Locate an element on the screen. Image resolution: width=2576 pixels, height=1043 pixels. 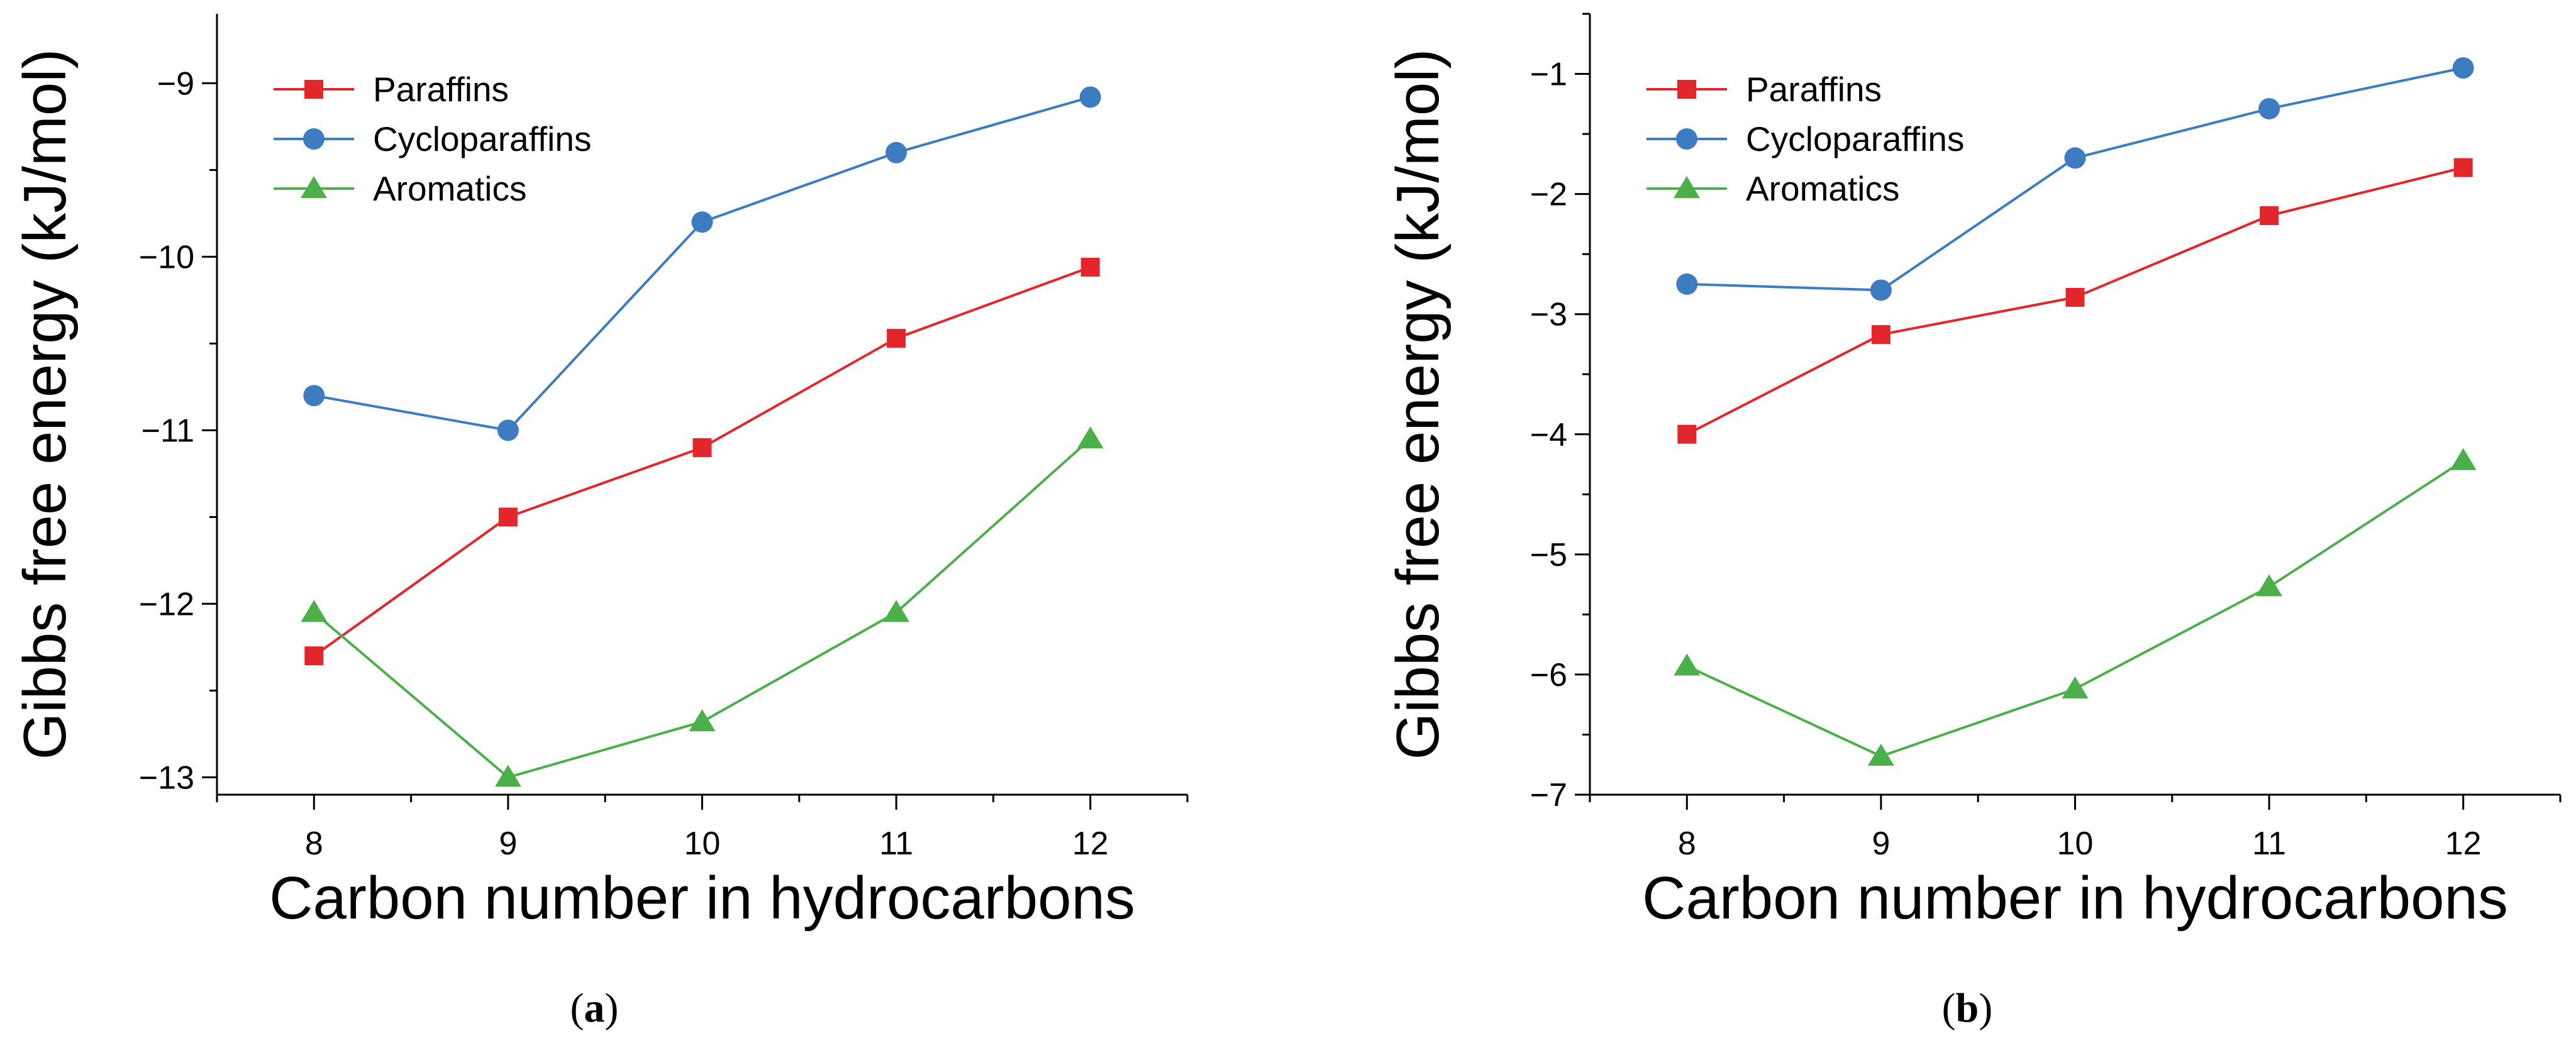
panel-caption: (b) is located at coordinates (1967, 1008).